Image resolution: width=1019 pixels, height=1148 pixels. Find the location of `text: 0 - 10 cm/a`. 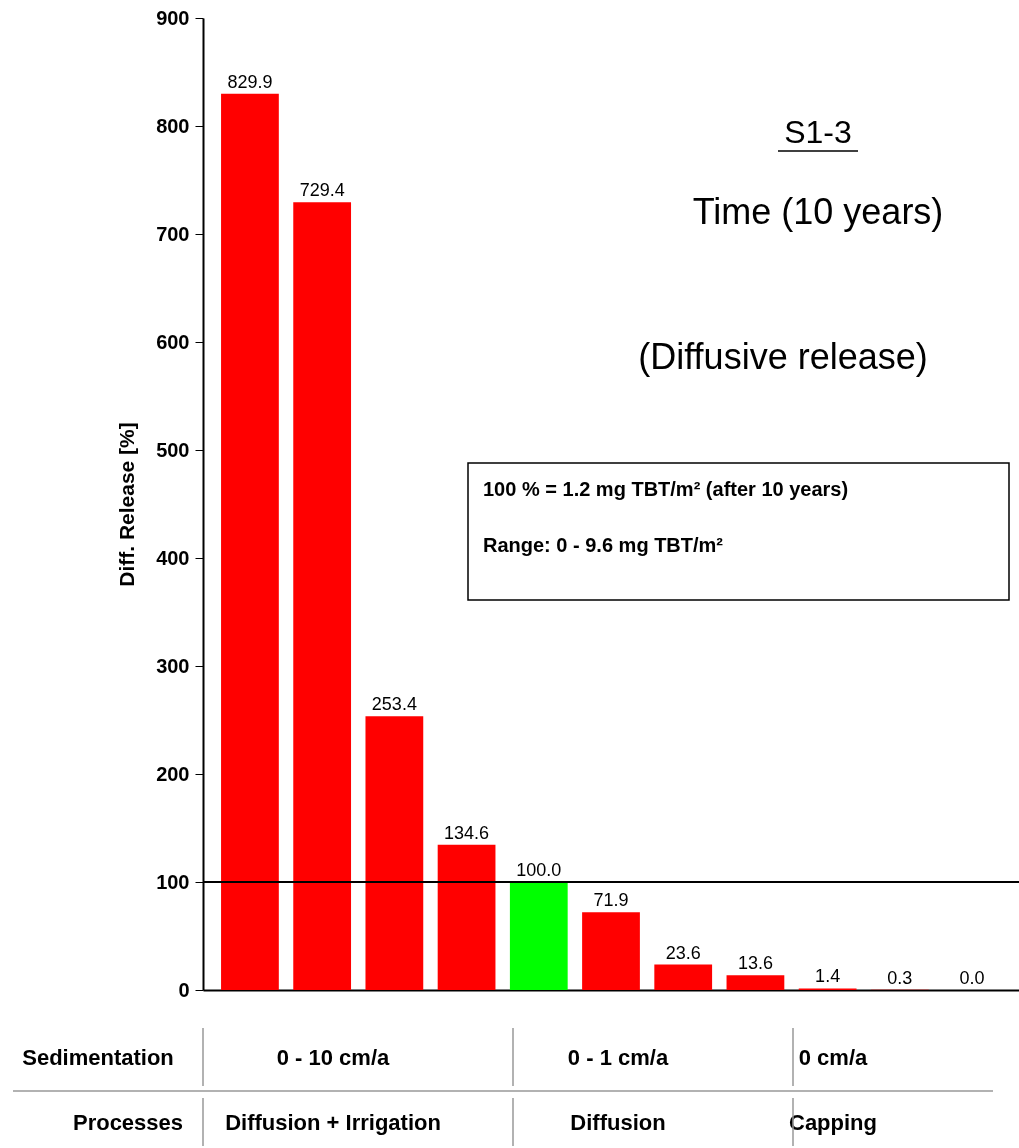

text: 0 - 10 cm/a is located at coordinates (333, 1057).